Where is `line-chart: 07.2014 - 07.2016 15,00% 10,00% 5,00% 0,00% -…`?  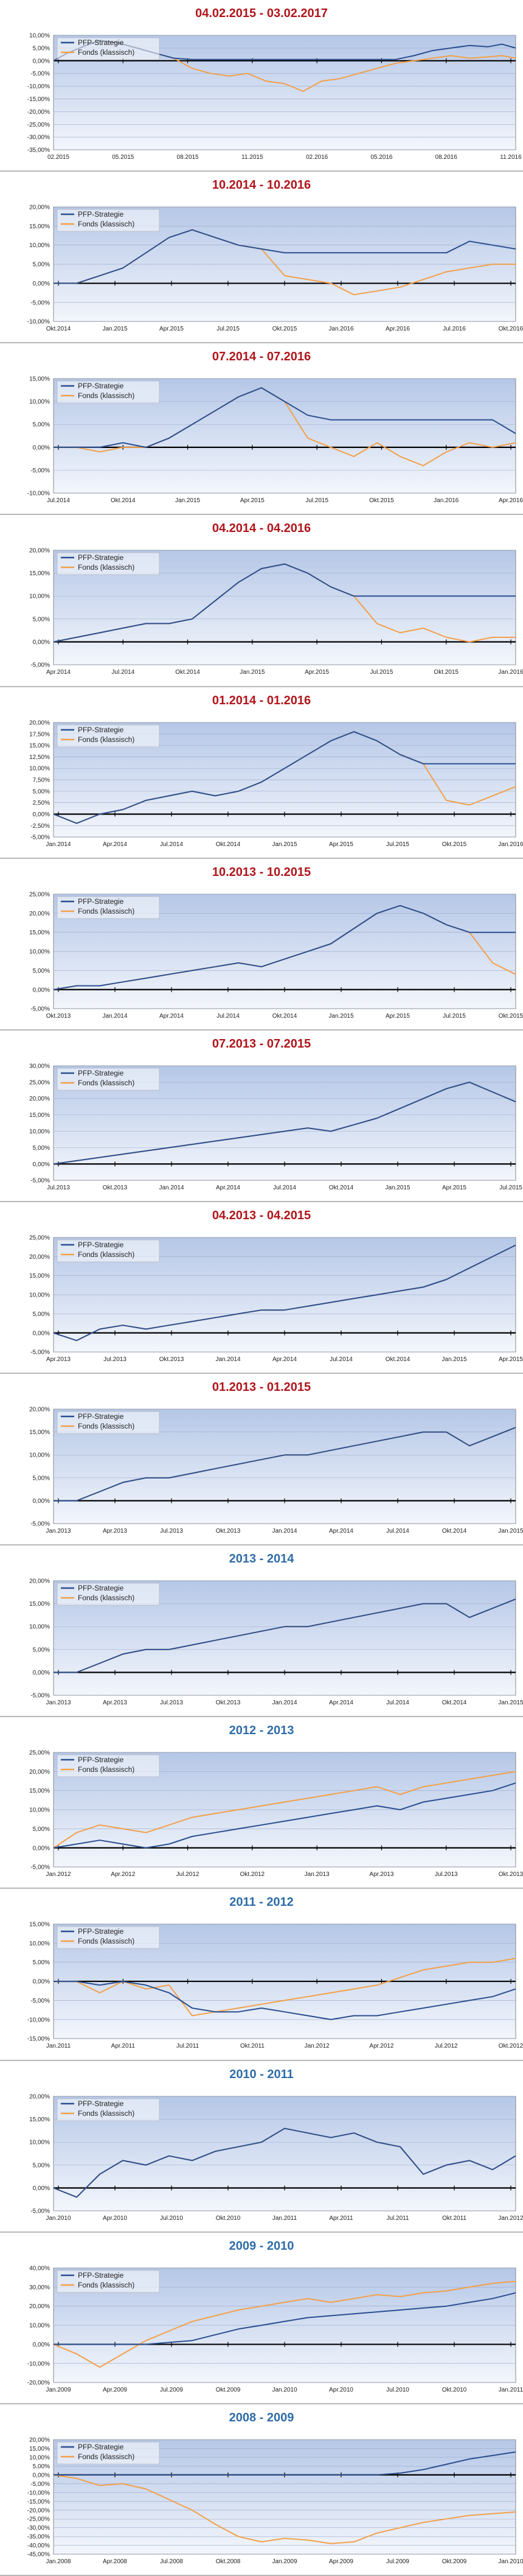 line-chart: 07.2014 - 07.2016 15,00% 10,00% 5,00% 0,00% -… is located at coordinates (275, 427).